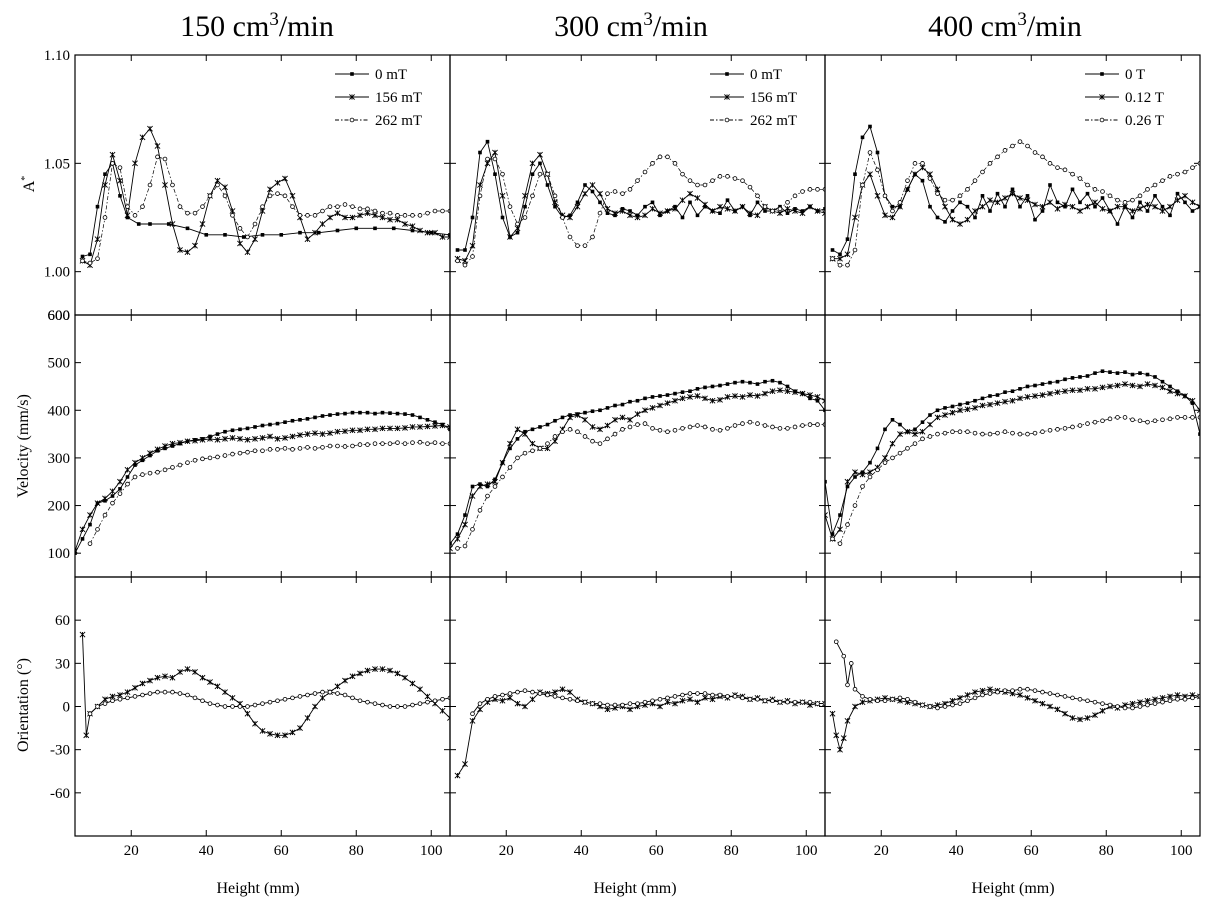 Image resolution: width=1205 pixels, height=899 pixels. Describe the element at coordinates (262, 488) in the screenshot. I see `series-line` at that location.